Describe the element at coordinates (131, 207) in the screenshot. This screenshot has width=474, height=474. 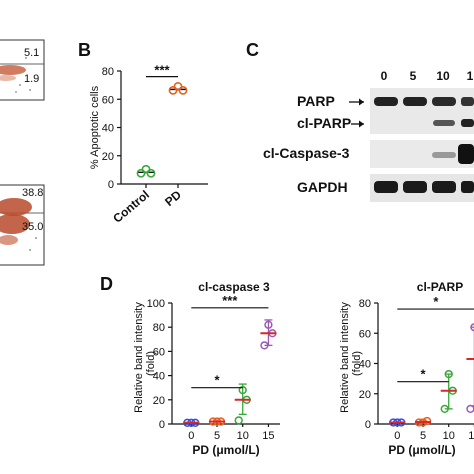
I see `x-tick-label: Control` at that location.